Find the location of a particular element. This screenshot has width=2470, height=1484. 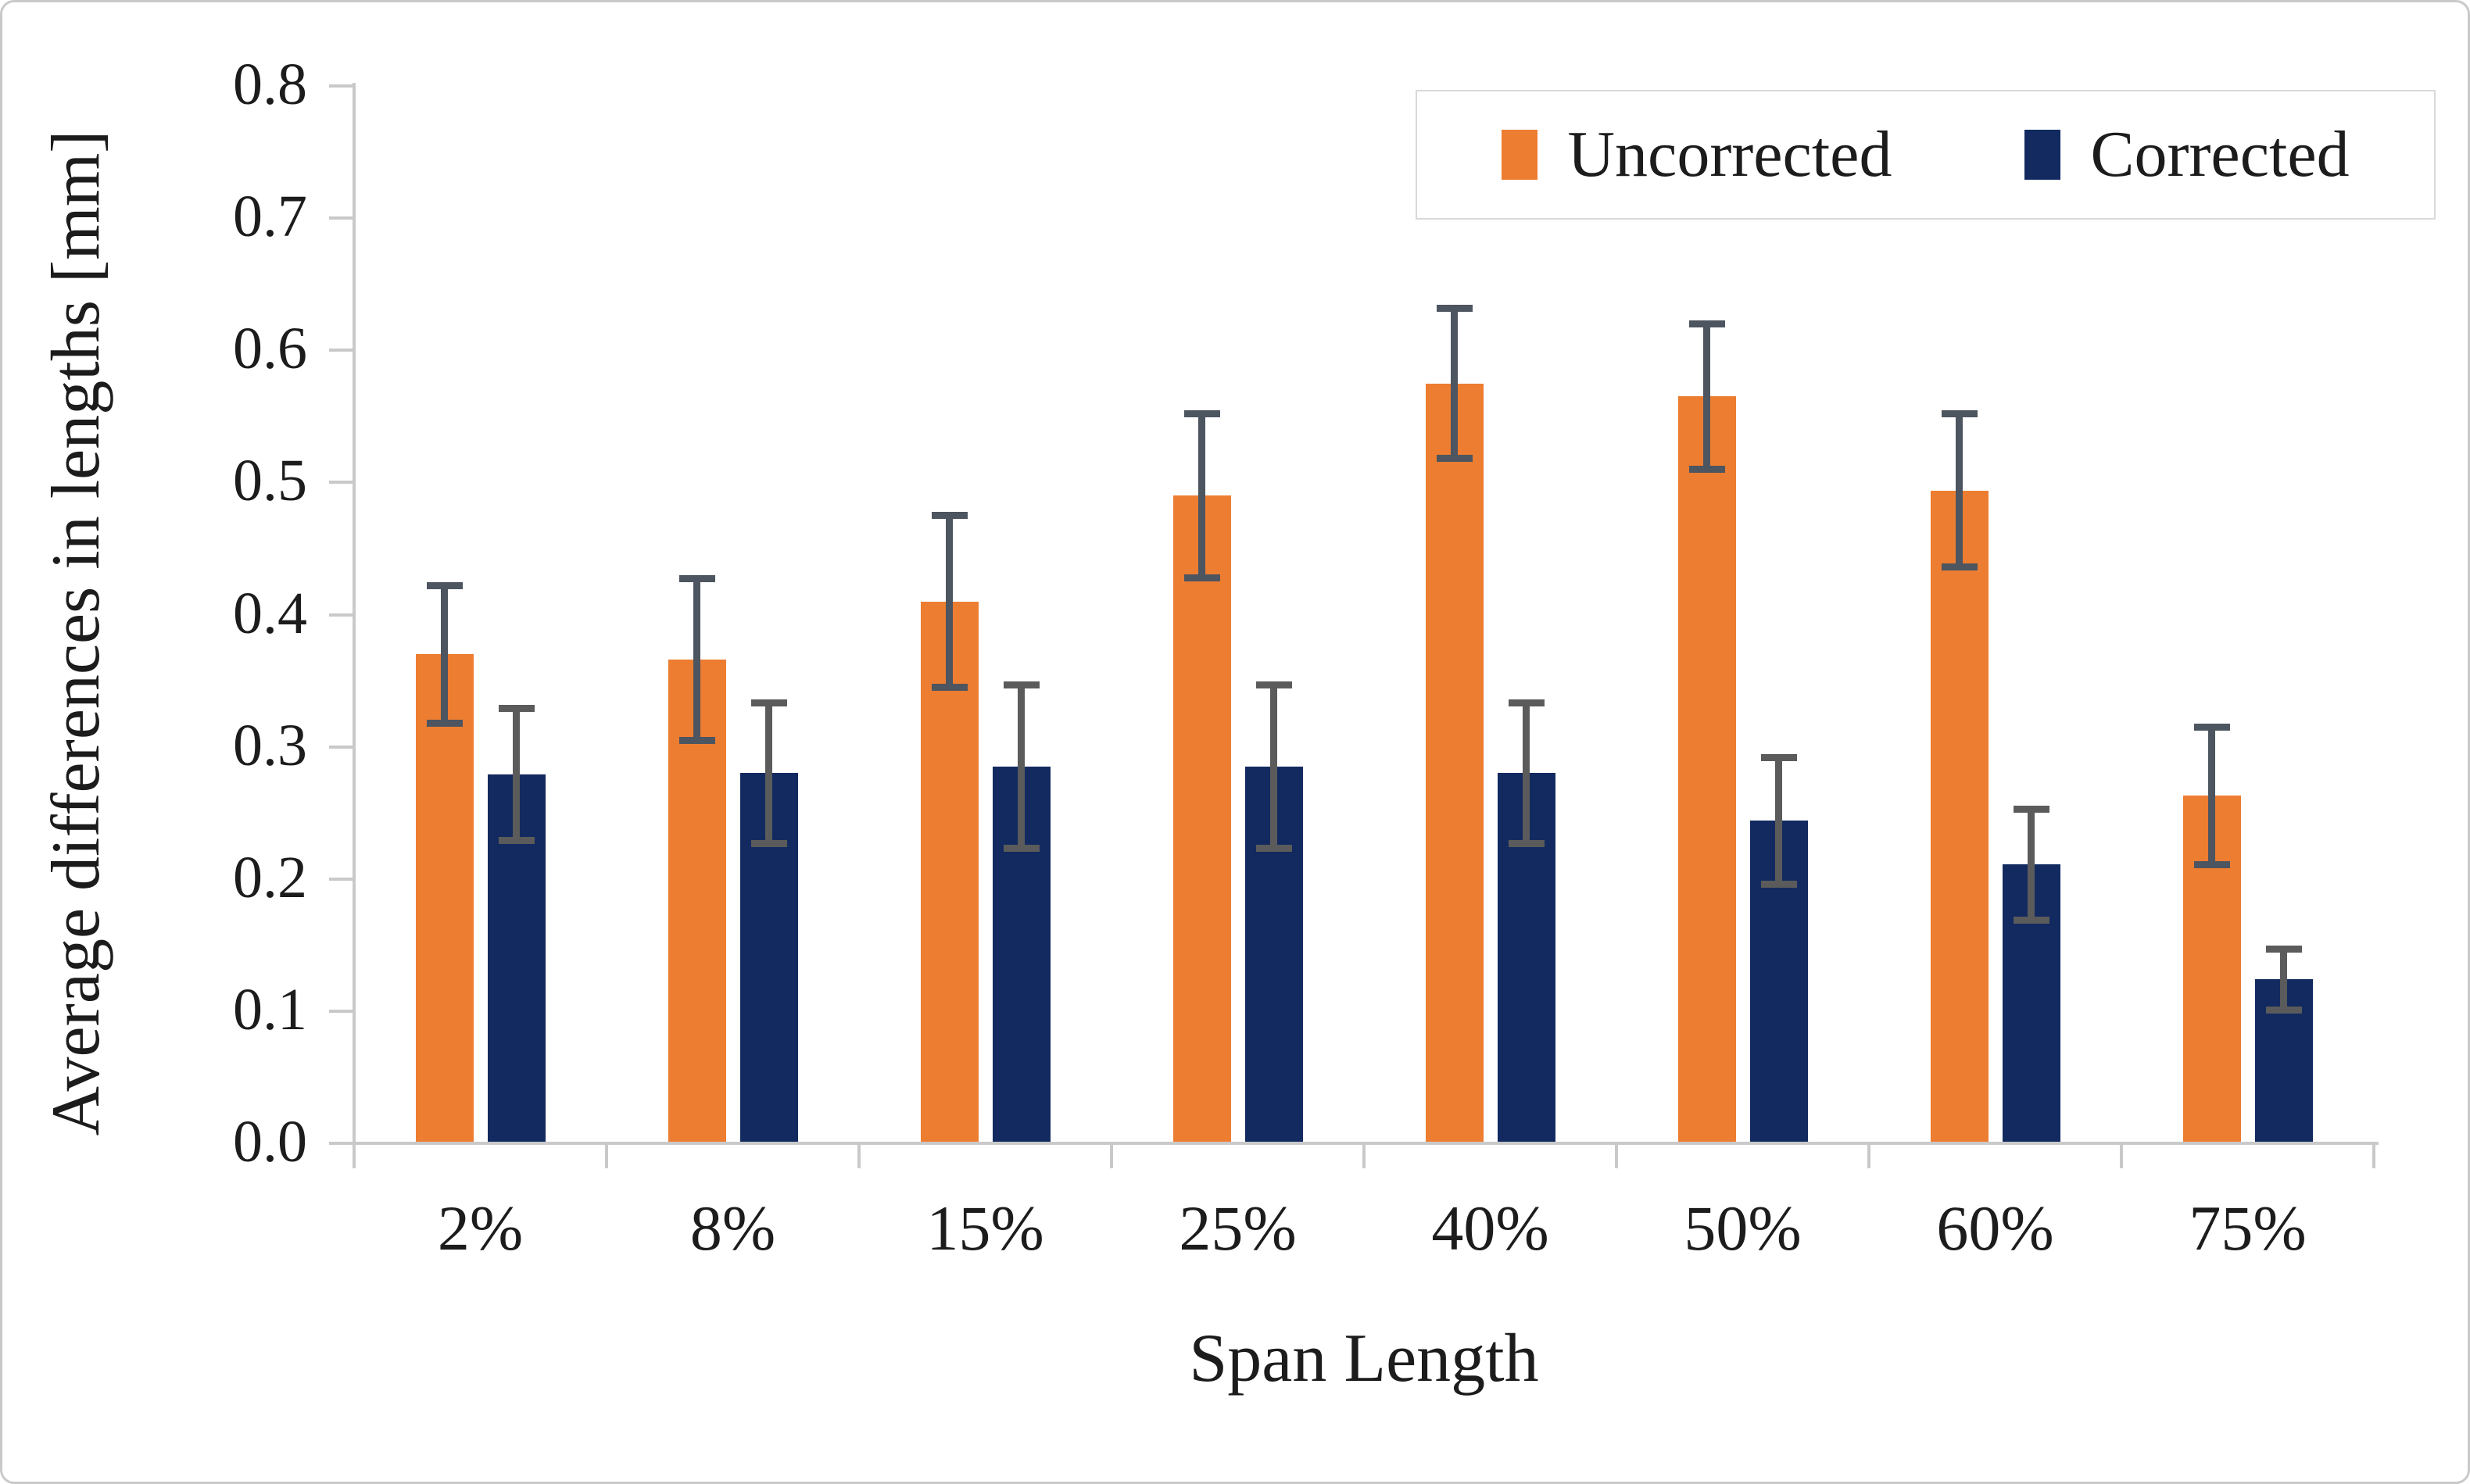

y-tick-label: 0.4 is located at coordinates (270, 613).